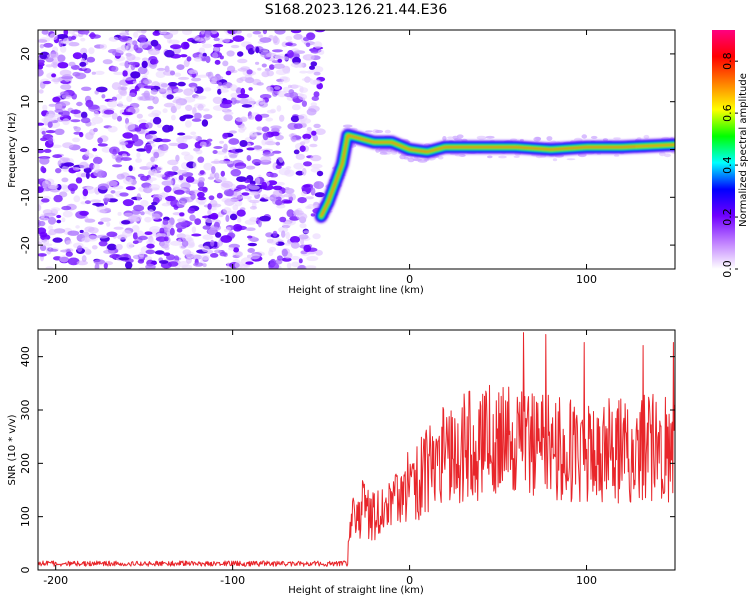 The width and height of the screenshot is (750, 600). Describe the element at coordinates (25, 356) in the screenshot. I see `y-tick-label: 400` at that location.